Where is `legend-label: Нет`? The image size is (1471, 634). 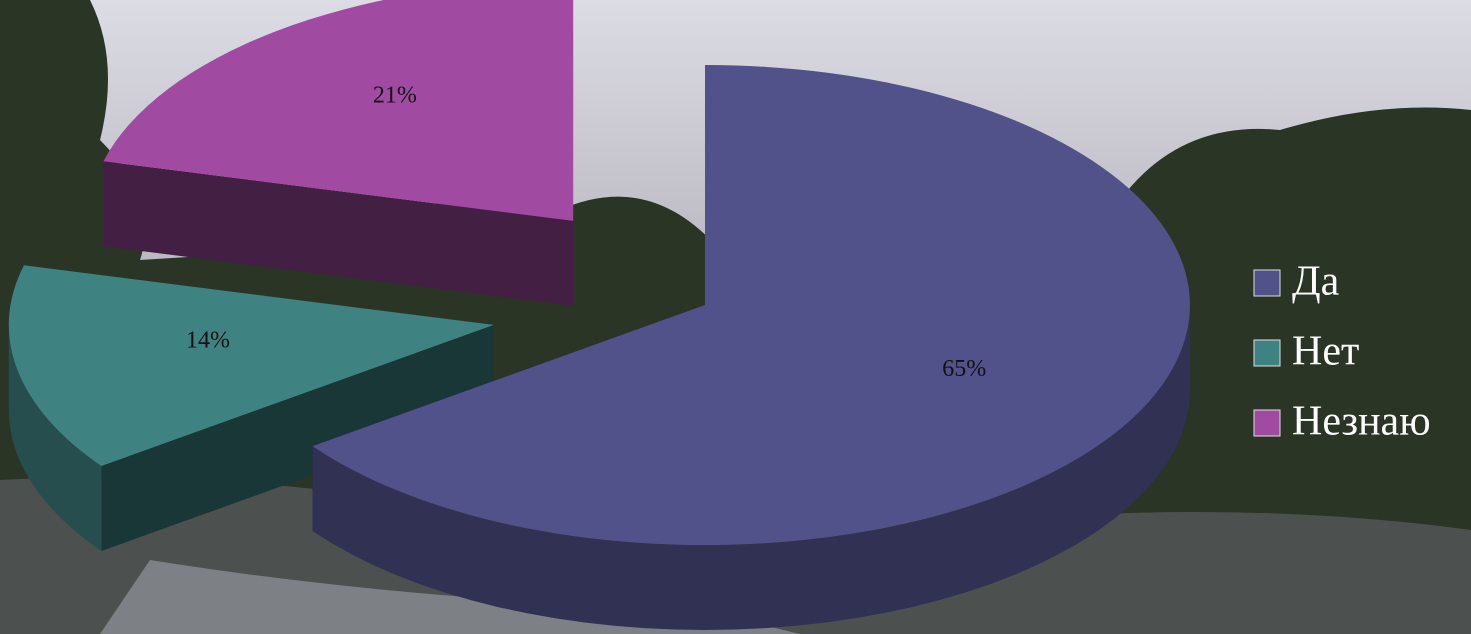
legend-label: Нет is located at coordinates (1325, 352).